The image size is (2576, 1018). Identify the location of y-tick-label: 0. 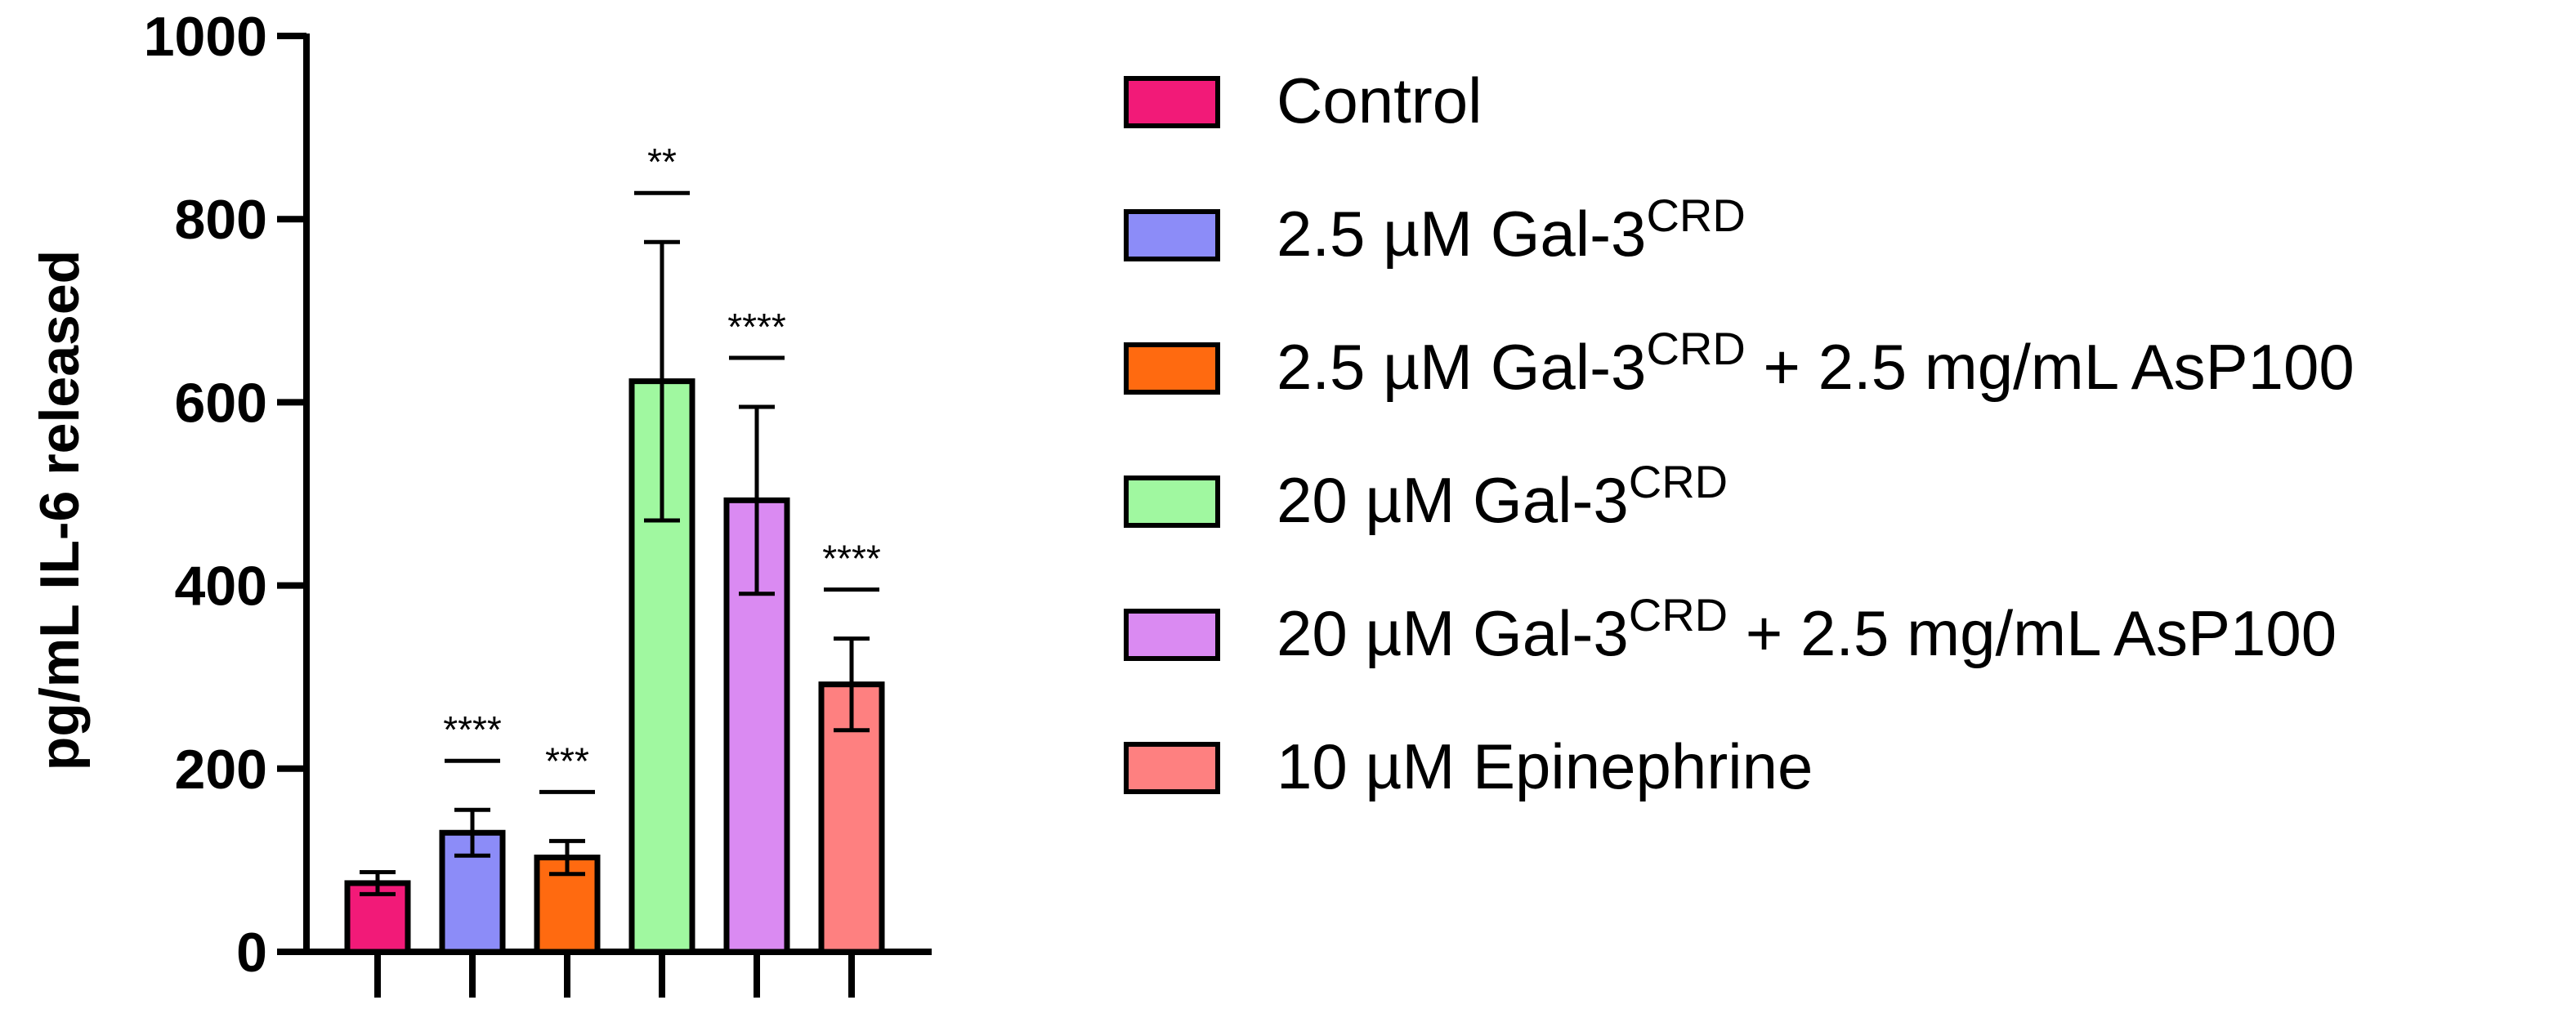
(251, 953).